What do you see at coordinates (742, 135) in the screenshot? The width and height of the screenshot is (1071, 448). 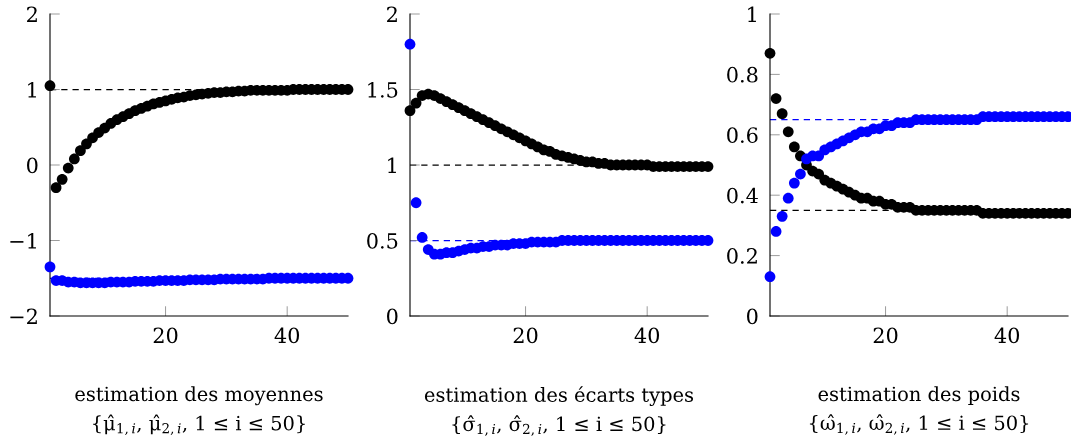 I see `y-tick-label: 0.6` at bounding box center [742, 135].